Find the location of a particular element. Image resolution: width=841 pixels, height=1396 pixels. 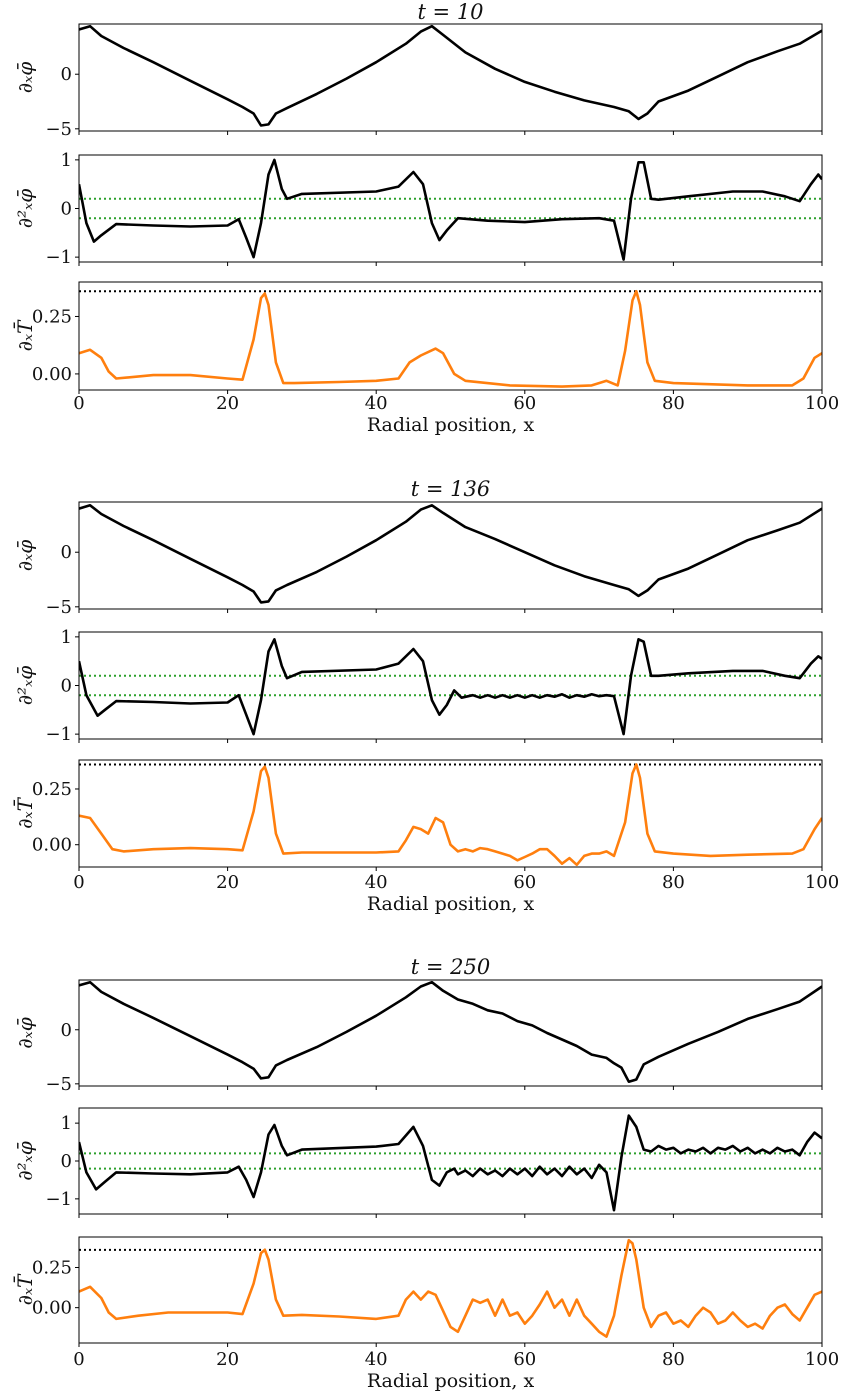

chart-title: t = 10 is located at coordinates (450, 12).